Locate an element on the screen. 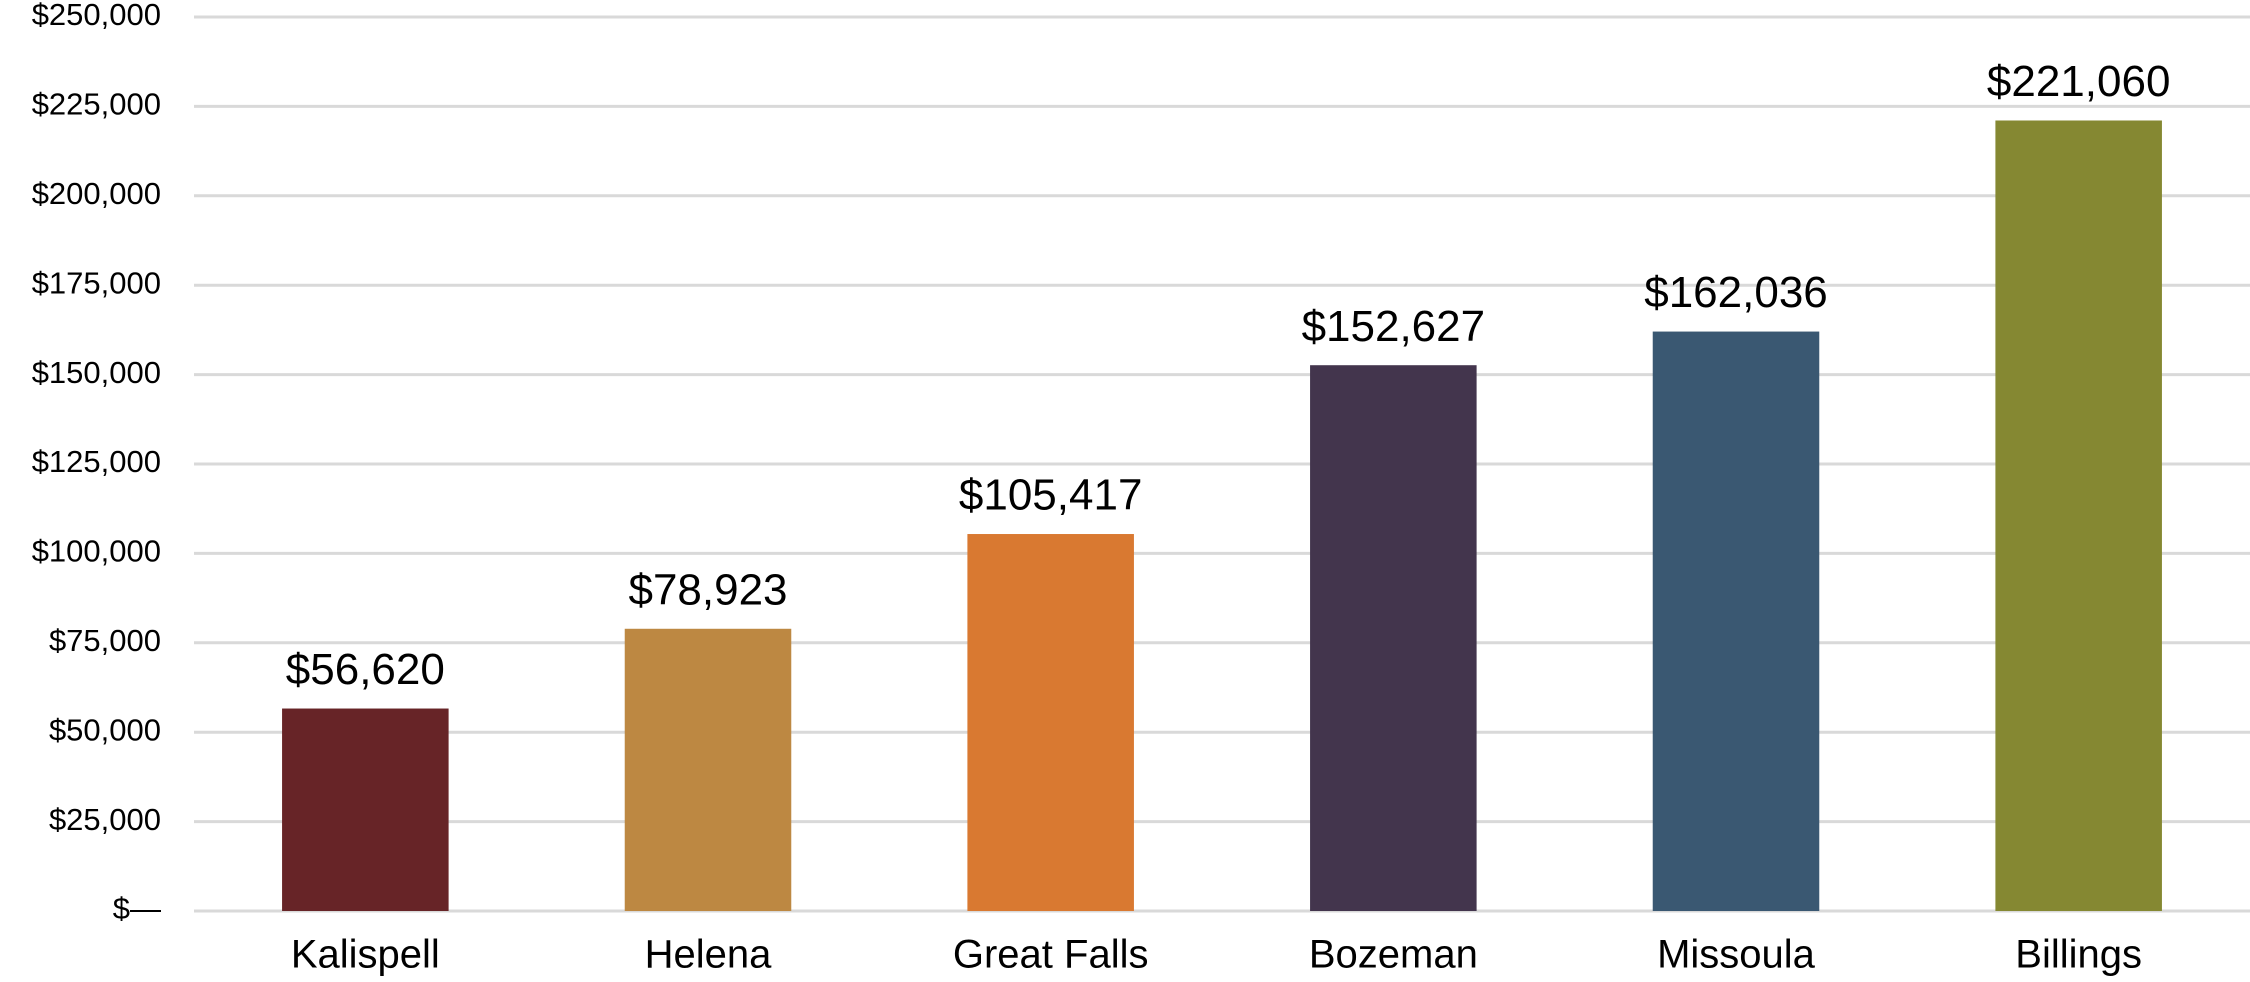 The height and width of the screenshot is (982, 2250). y-tick-label: $225,000 is located at coordinates (96, 104).